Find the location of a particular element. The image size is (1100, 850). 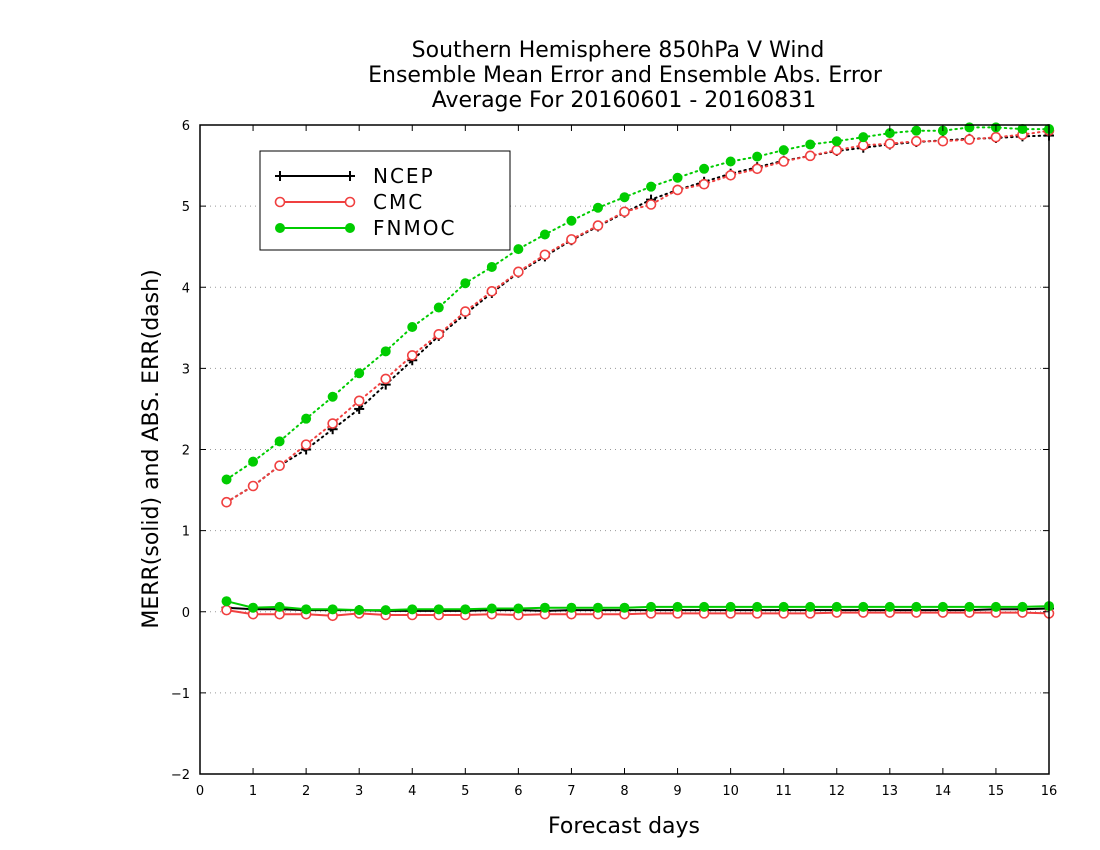

legend-label-ncep: NCEP is located at coordinates (404, 176).